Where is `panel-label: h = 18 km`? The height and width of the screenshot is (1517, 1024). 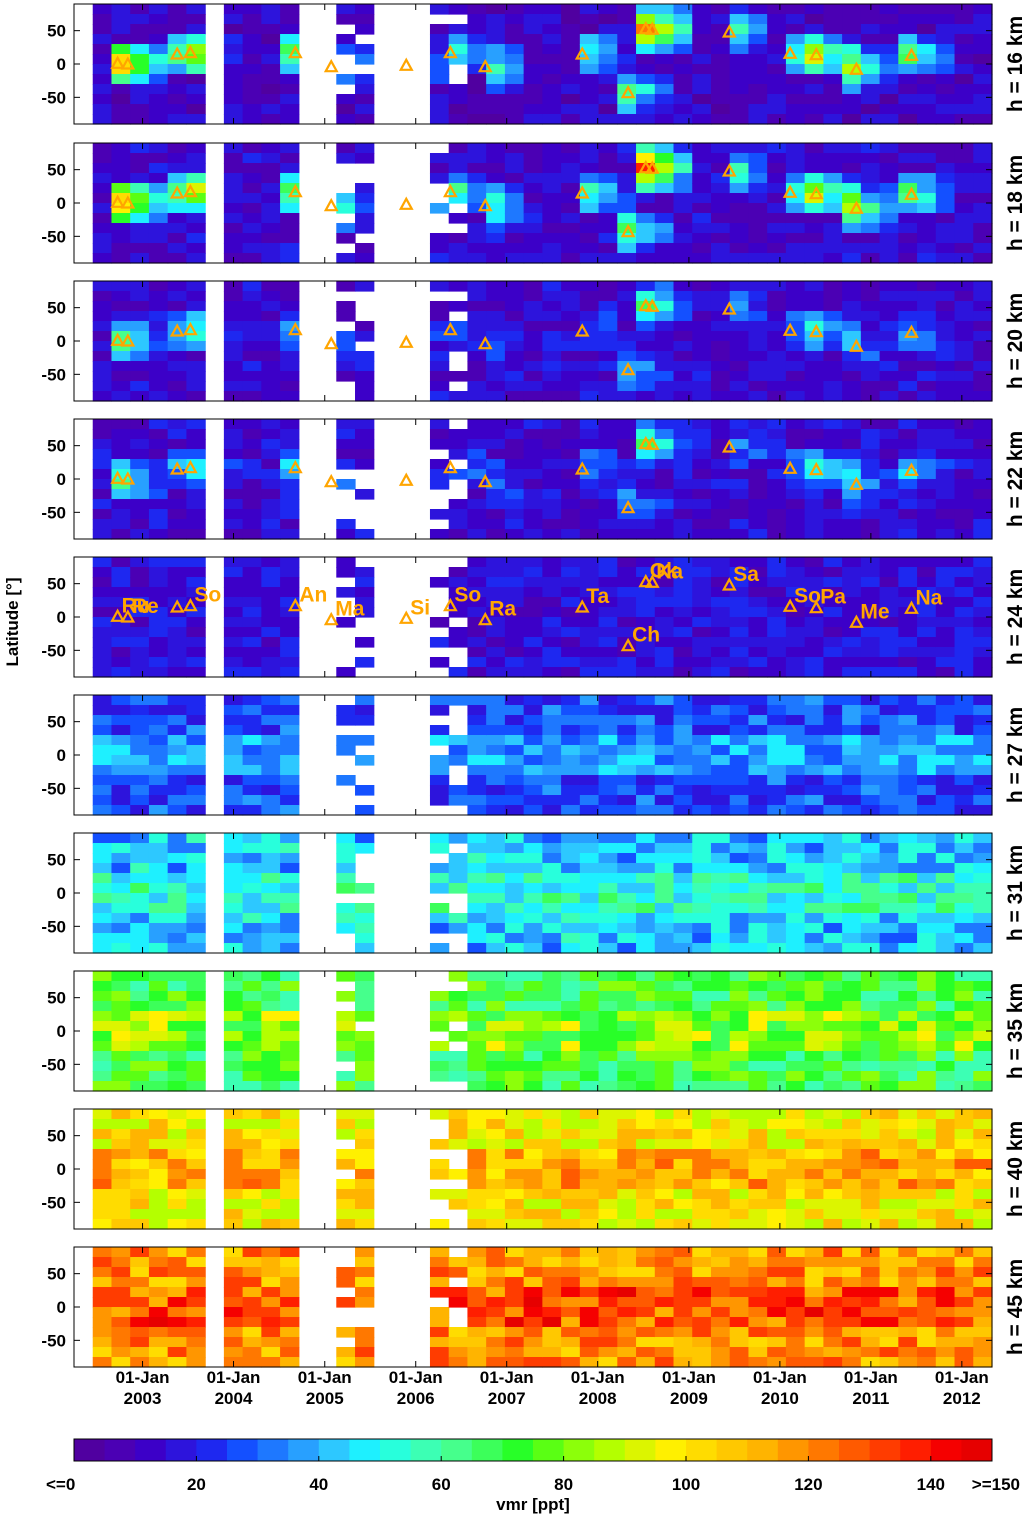 panel-label: h = 18 km is located at coordinates (1014, 203).